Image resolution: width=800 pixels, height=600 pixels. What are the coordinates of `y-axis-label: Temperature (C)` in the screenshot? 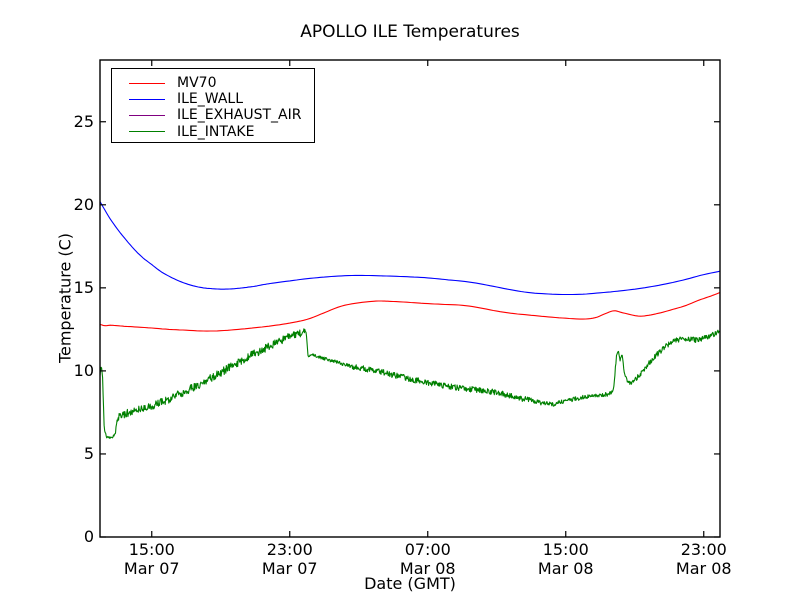 It's located at (65, 298).